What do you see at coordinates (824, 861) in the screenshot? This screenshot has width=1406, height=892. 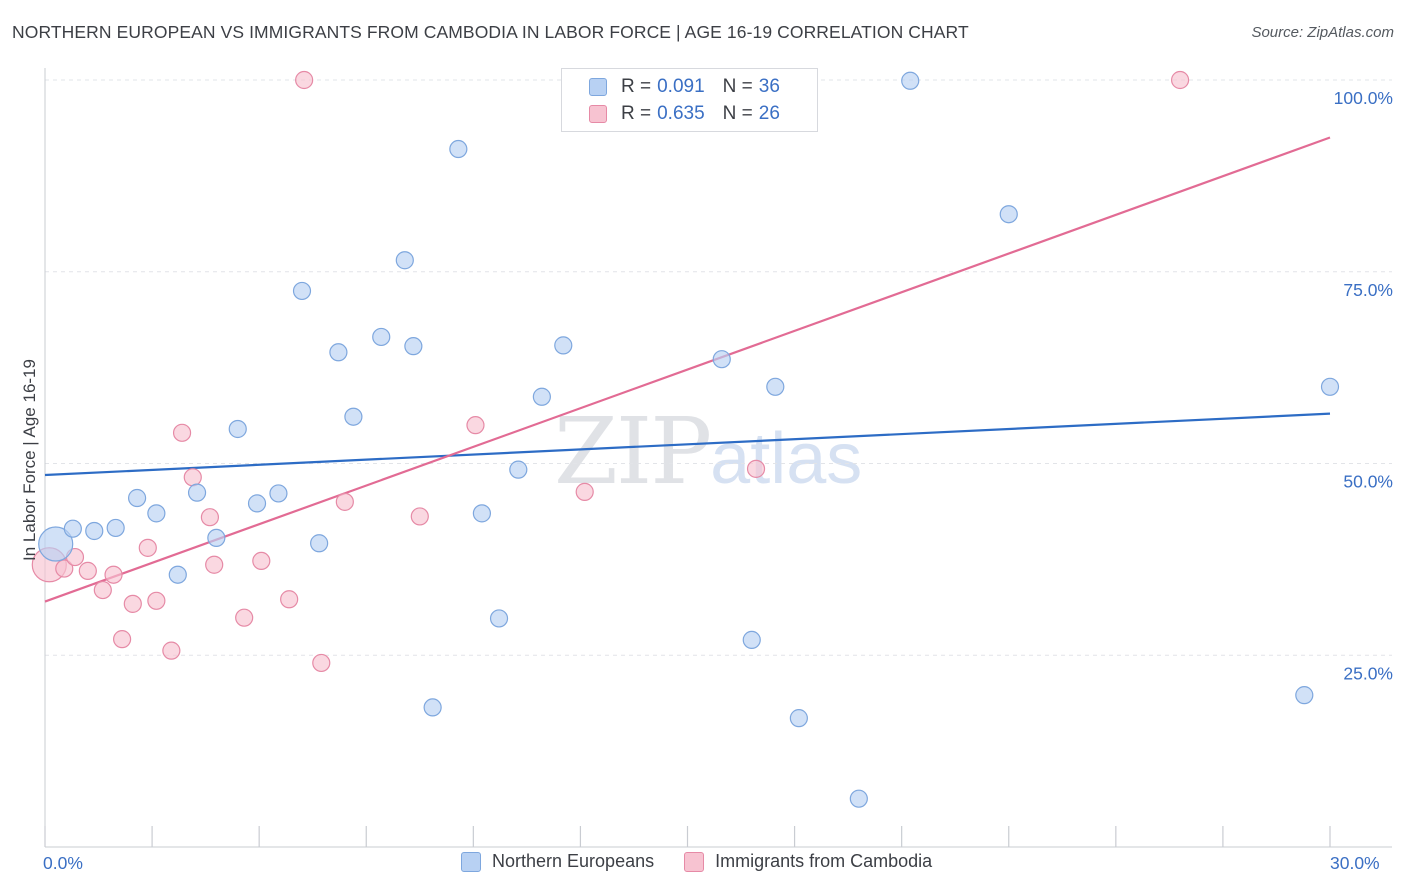 I see `legend-label: Immigrants from Cambodia` at bounding box center [824, 861].